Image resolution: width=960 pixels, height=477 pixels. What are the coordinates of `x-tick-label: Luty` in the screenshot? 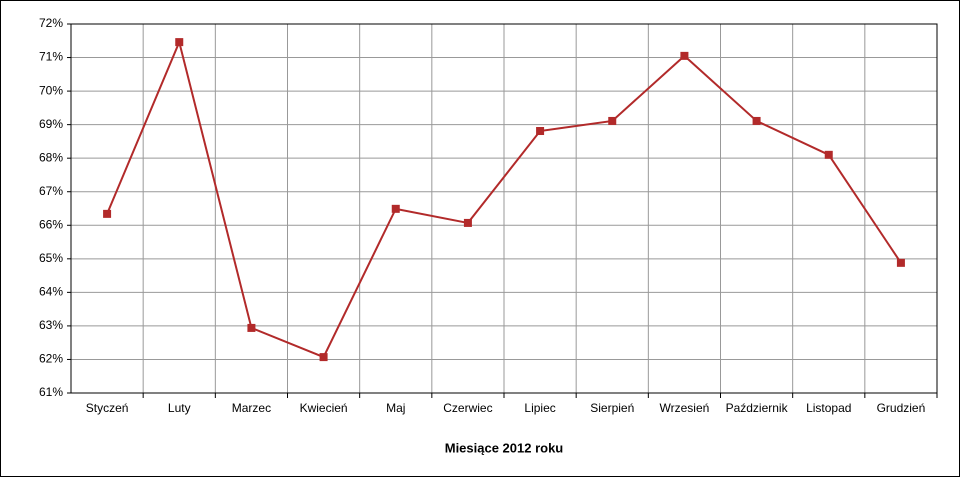 It's located at (179, 408).